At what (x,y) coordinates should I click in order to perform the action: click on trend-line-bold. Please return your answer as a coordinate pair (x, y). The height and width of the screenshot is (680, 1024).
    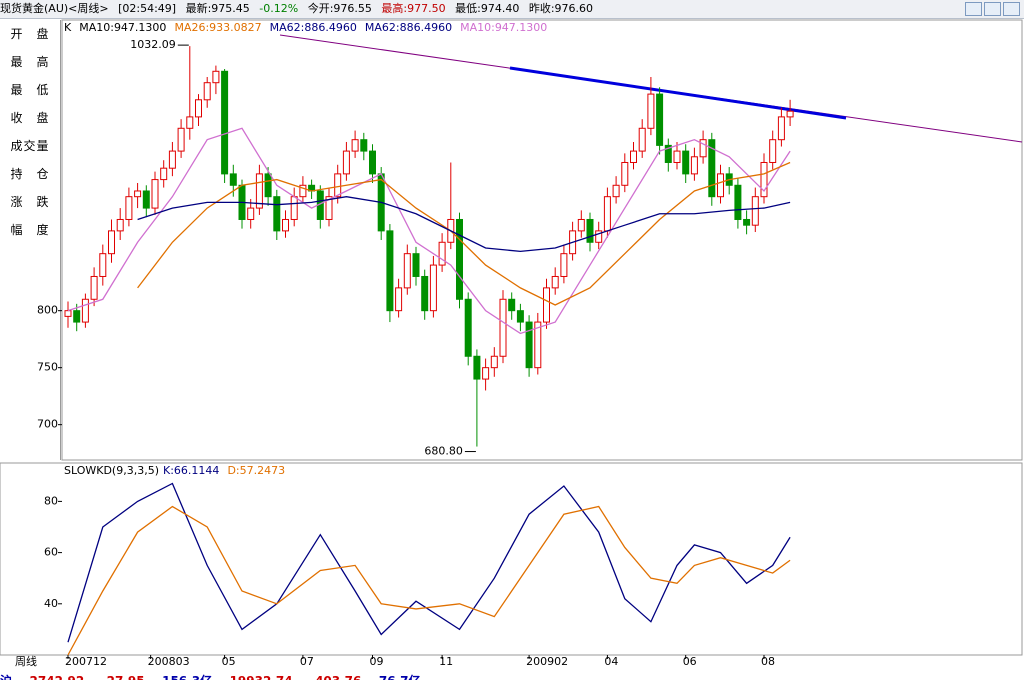
    Looking at the image, I should click on (678, 93).